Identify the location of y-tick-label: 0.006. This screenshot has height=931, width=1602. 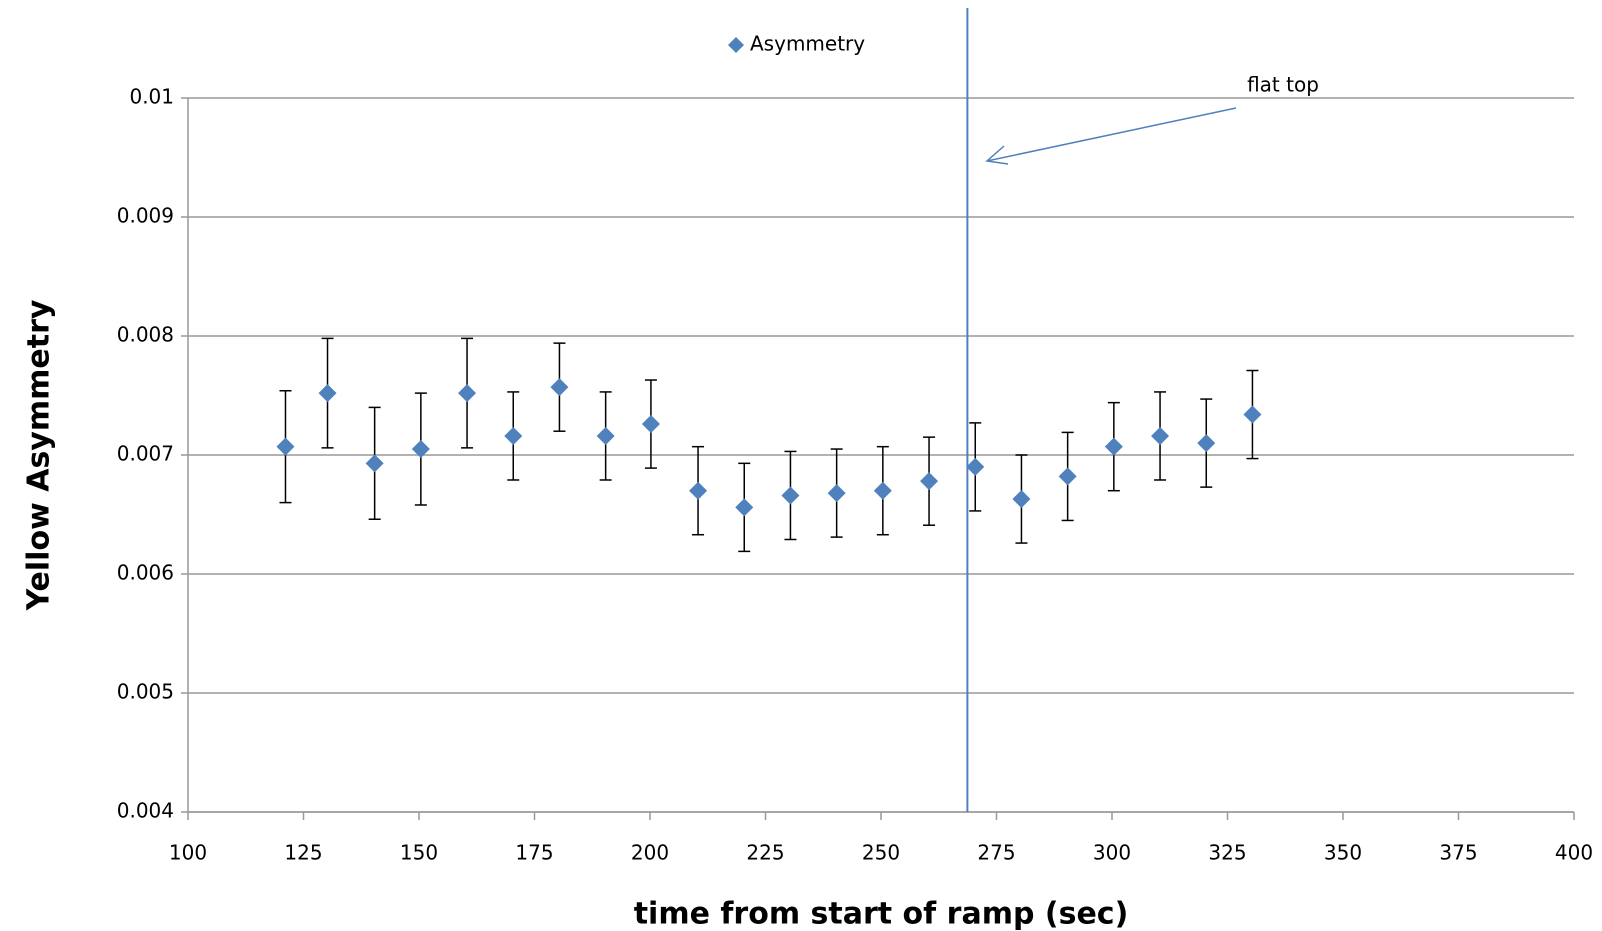
(145, 573).